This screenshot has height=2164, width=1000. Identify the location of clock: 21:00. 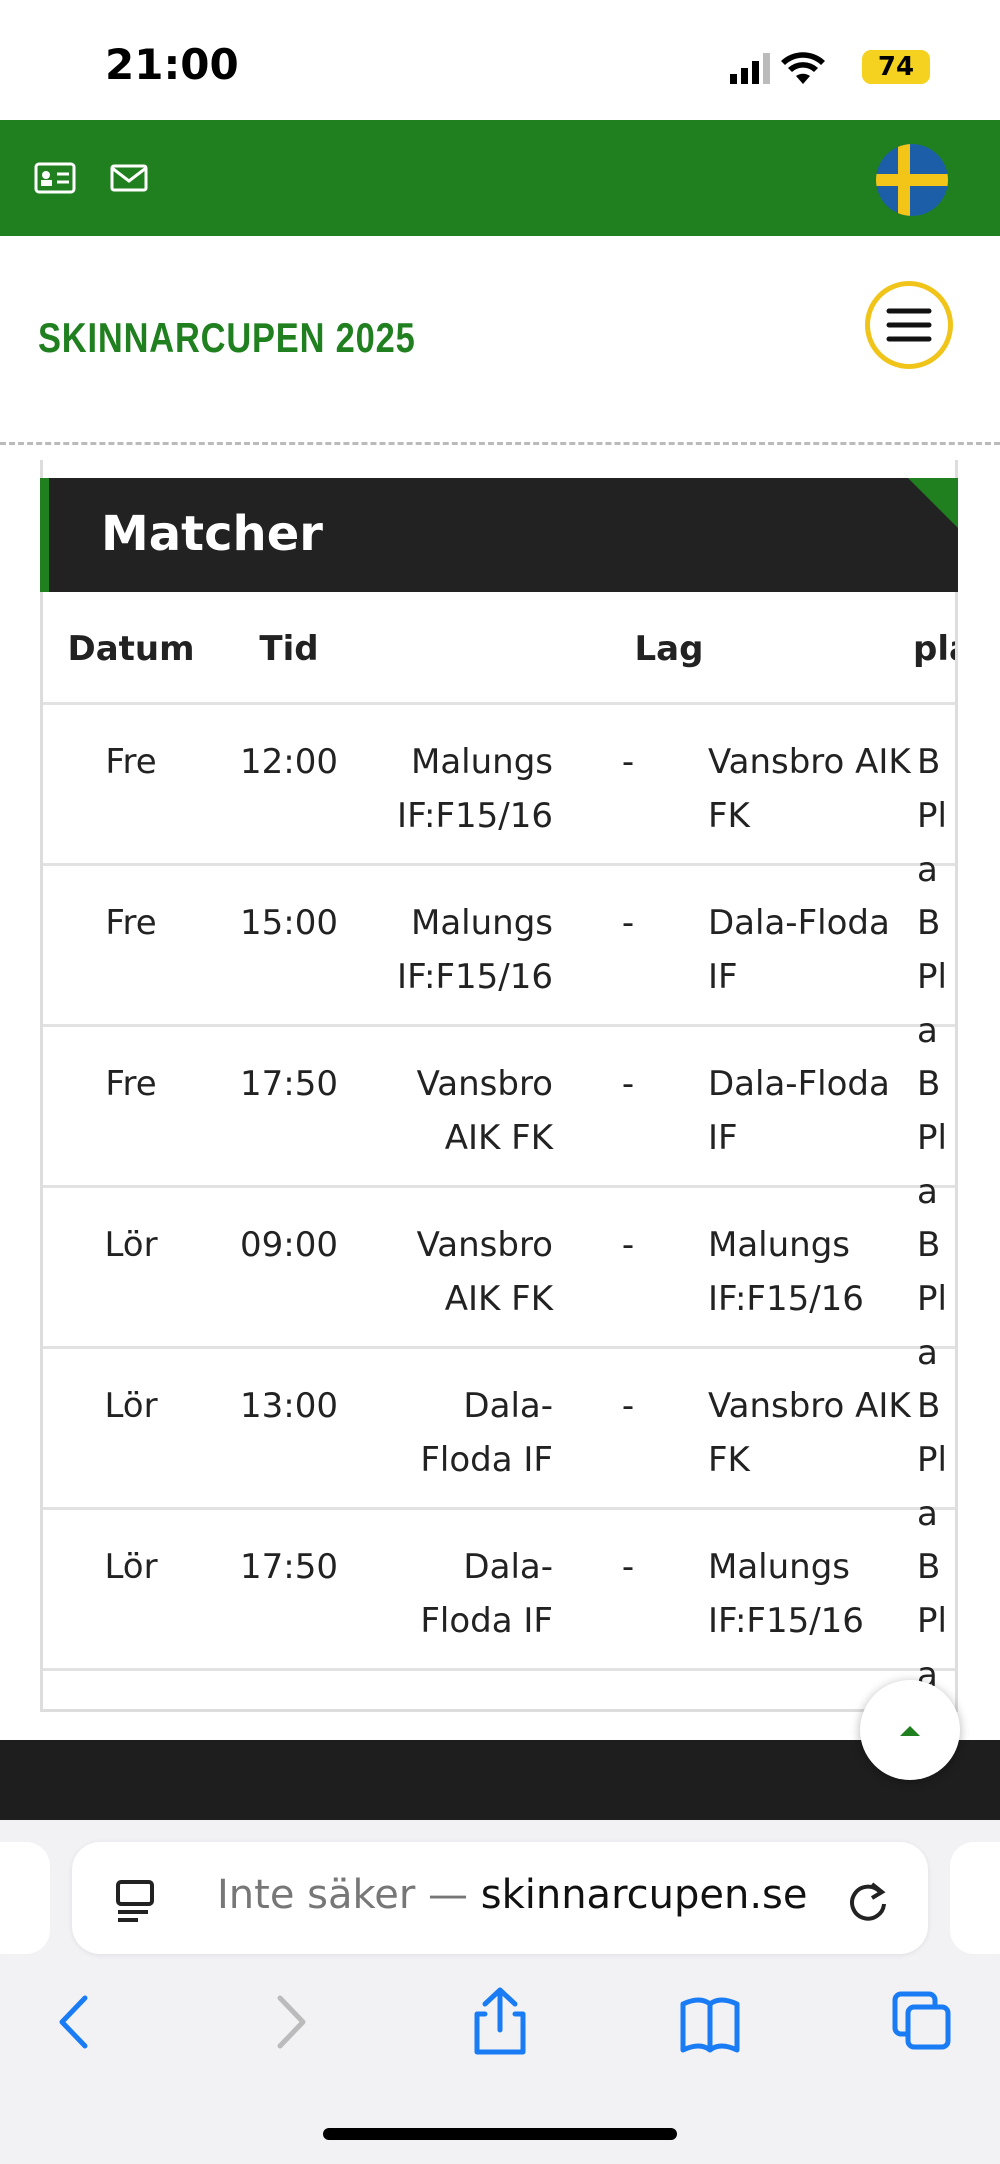
(172, 64).